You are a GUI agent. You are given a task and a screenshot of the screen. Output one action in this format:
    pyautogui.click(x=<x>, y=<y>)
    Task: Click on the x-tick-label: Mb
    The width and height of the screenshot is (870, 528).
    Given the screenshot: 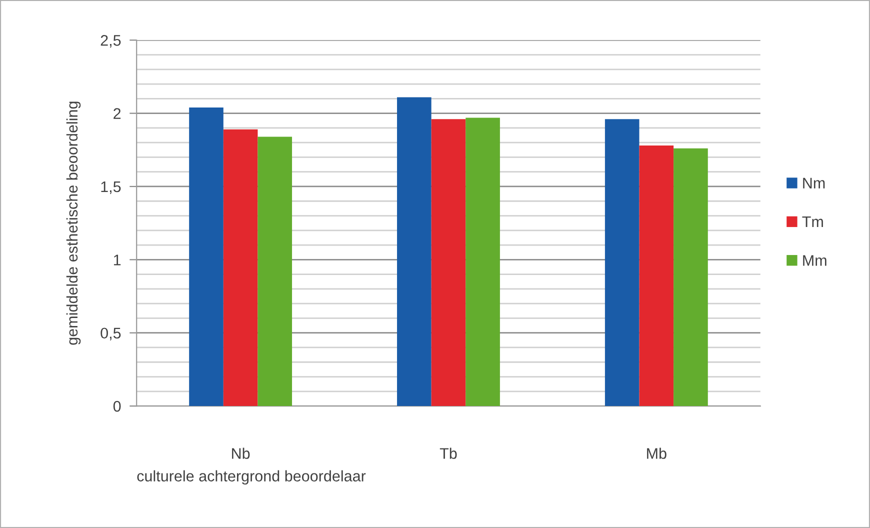 What is the action you would take?
    pyautogui.click(x=656, y=453)
    